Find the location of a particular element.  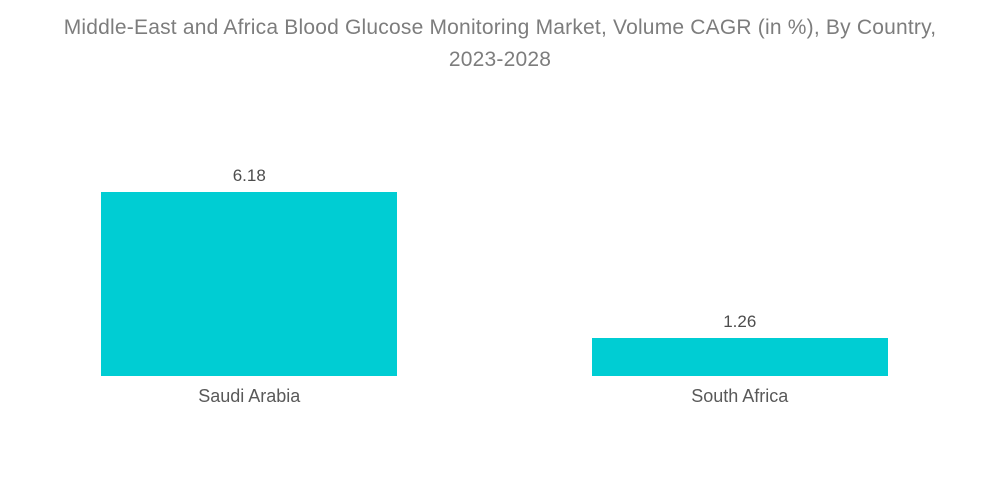

category-label-south-africa: South Africa is located at coordinates (740, 396).